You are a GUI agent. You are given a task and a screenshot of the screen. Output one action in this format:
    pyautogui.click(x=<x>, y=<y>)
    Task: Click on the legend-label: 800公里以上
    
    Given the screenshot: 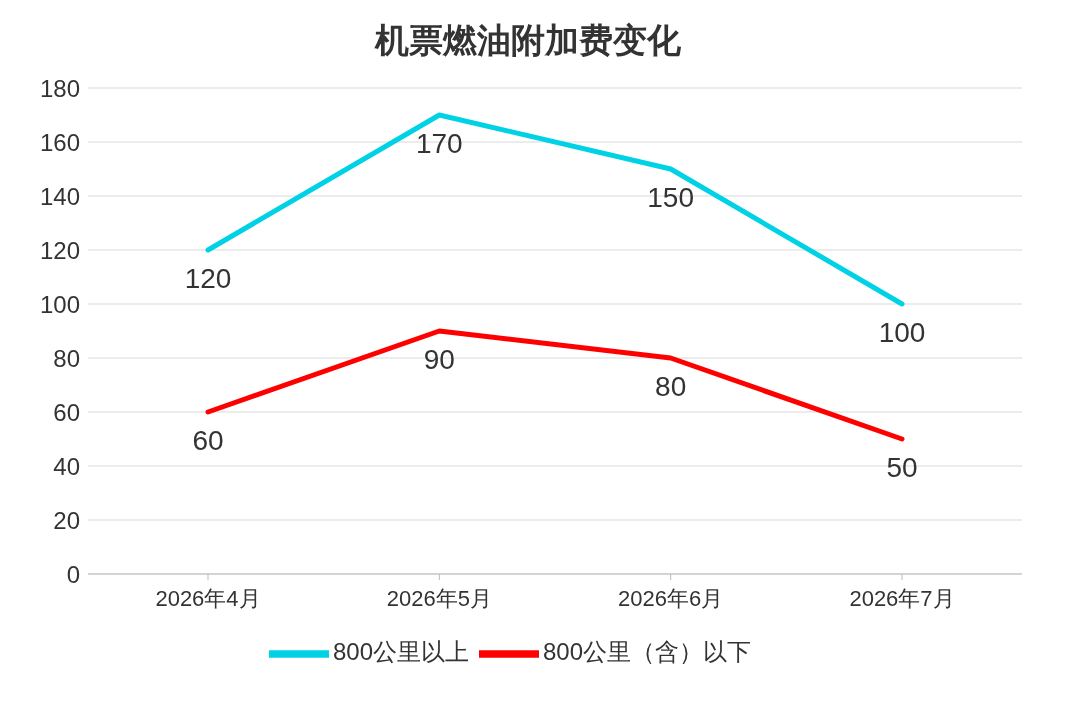 What is the action you would take?
    pyautogui.click(x=400, y=652)
    